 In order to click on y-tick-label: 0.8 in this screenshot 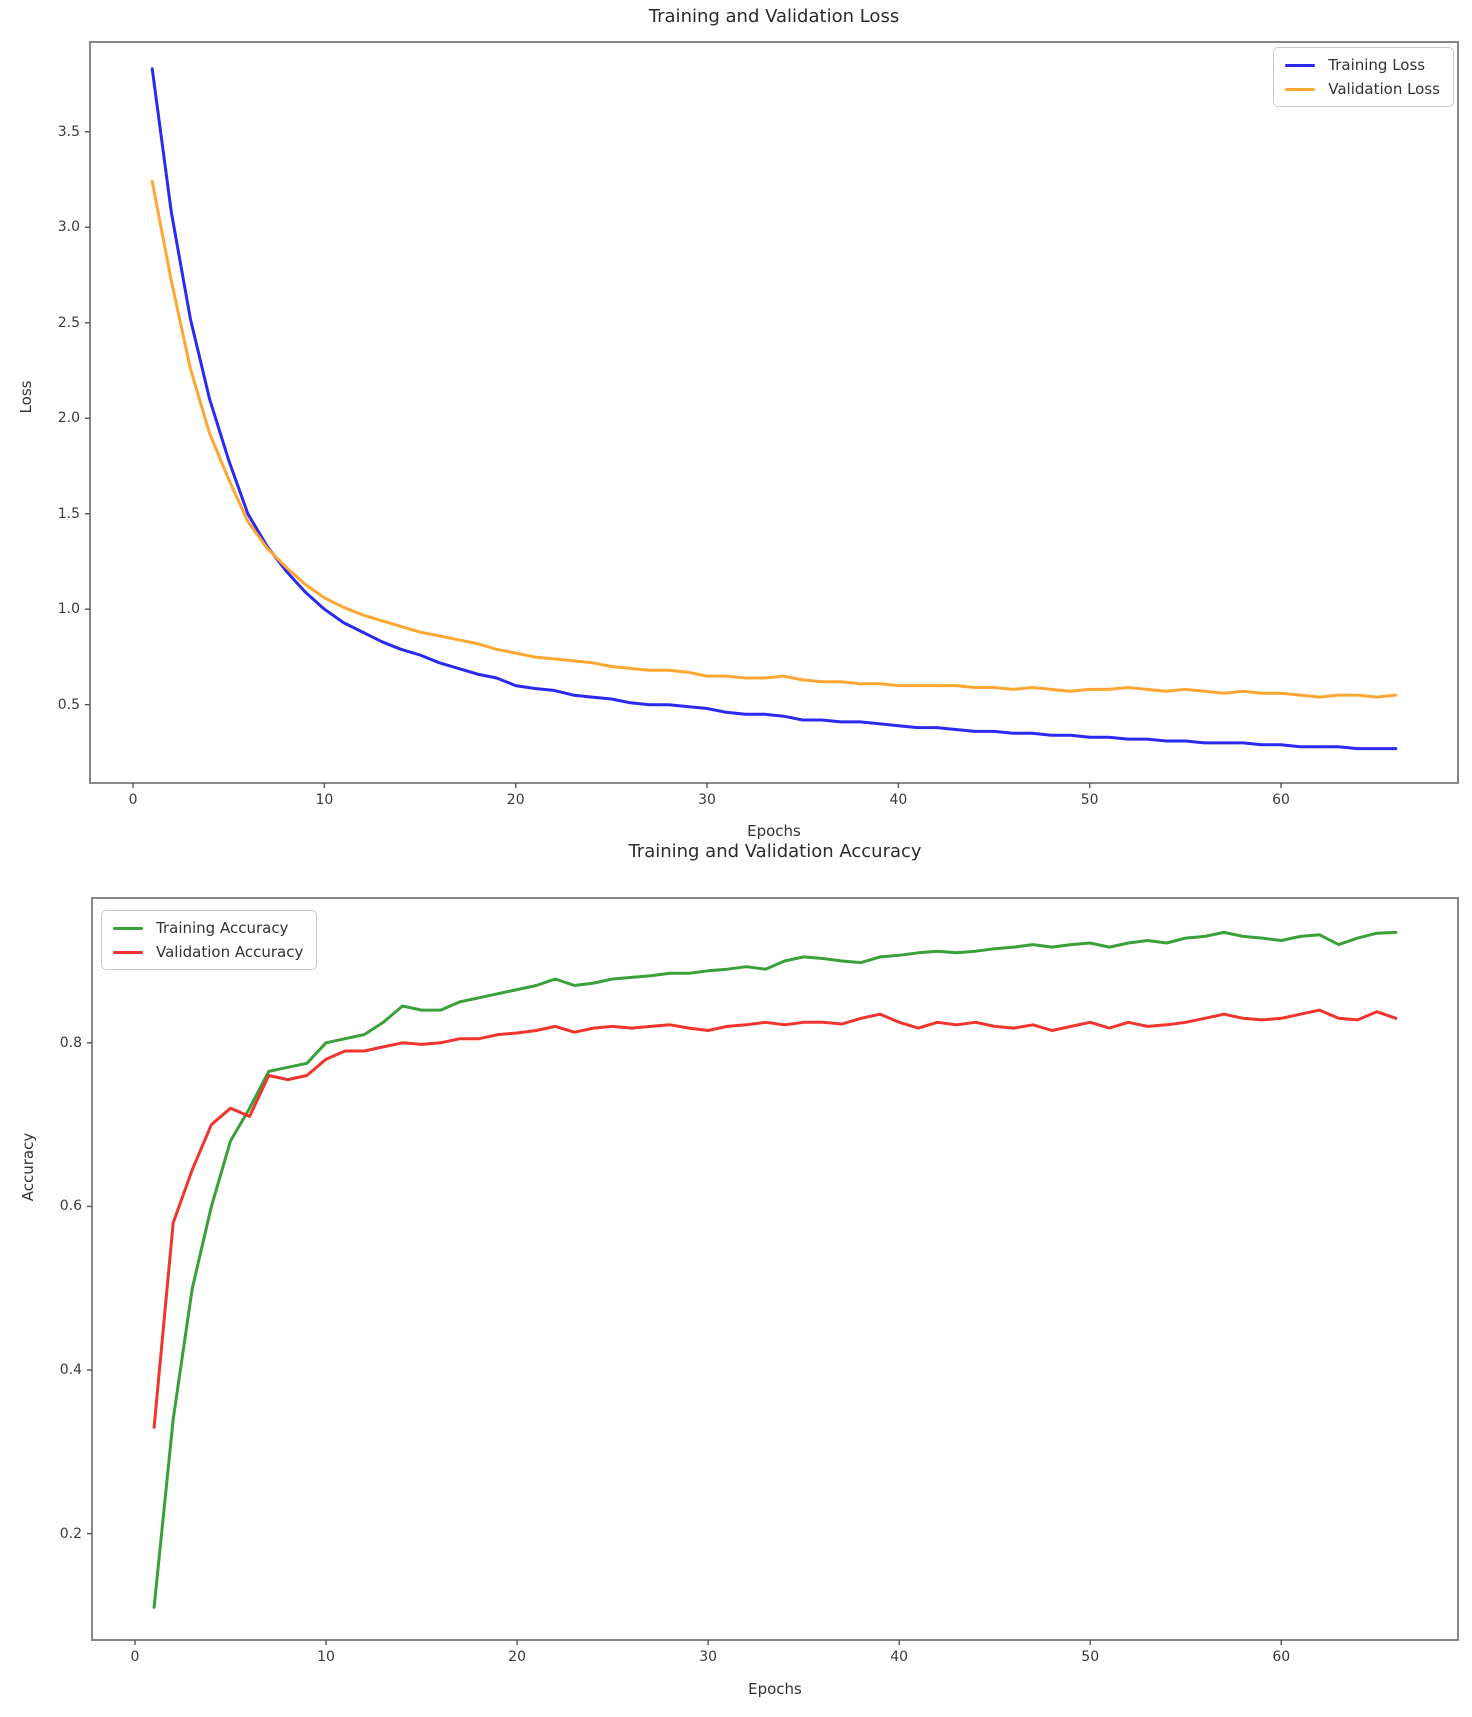, I will do `click(70, 1042)`.